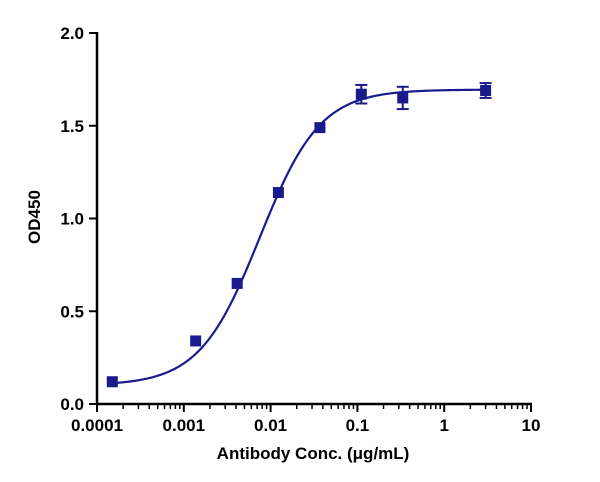  What do you see at coordinates (531, 425) in the screenshot?
I see `x-tick-label: 10` at bounding box center [531, 425].